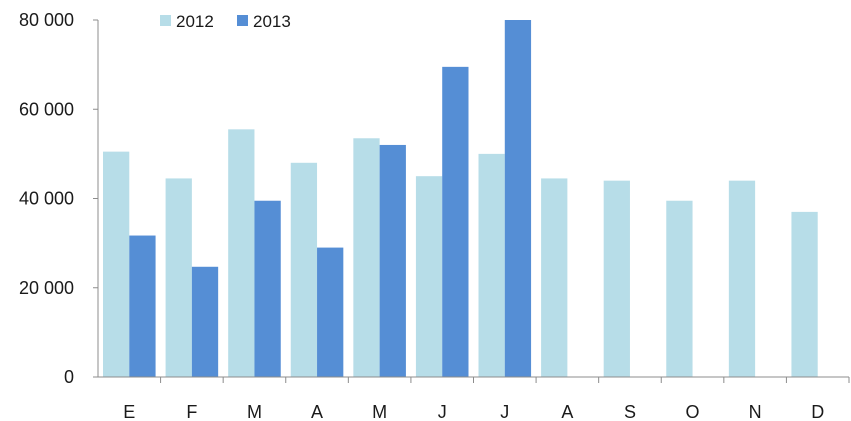 This screenshot has width=851, height=421. I want to click on legend-label-2013: 2013, so click(272, 21).